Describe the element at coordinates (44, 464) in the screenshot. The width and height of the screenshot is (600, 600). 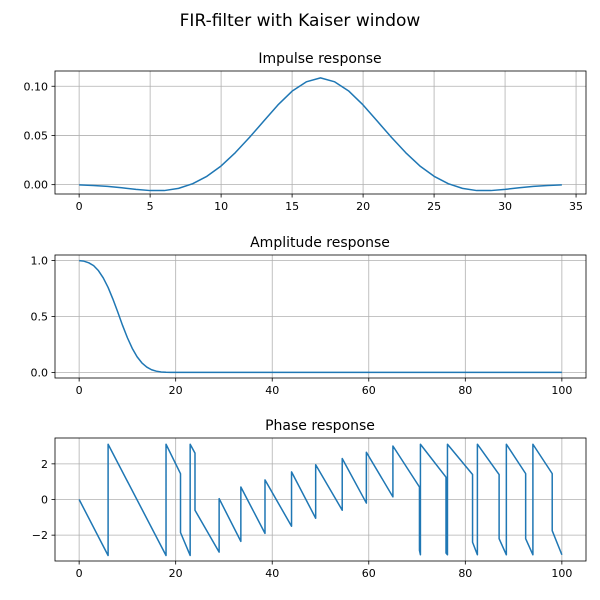
I see `y-tick-label: 2` at that location.